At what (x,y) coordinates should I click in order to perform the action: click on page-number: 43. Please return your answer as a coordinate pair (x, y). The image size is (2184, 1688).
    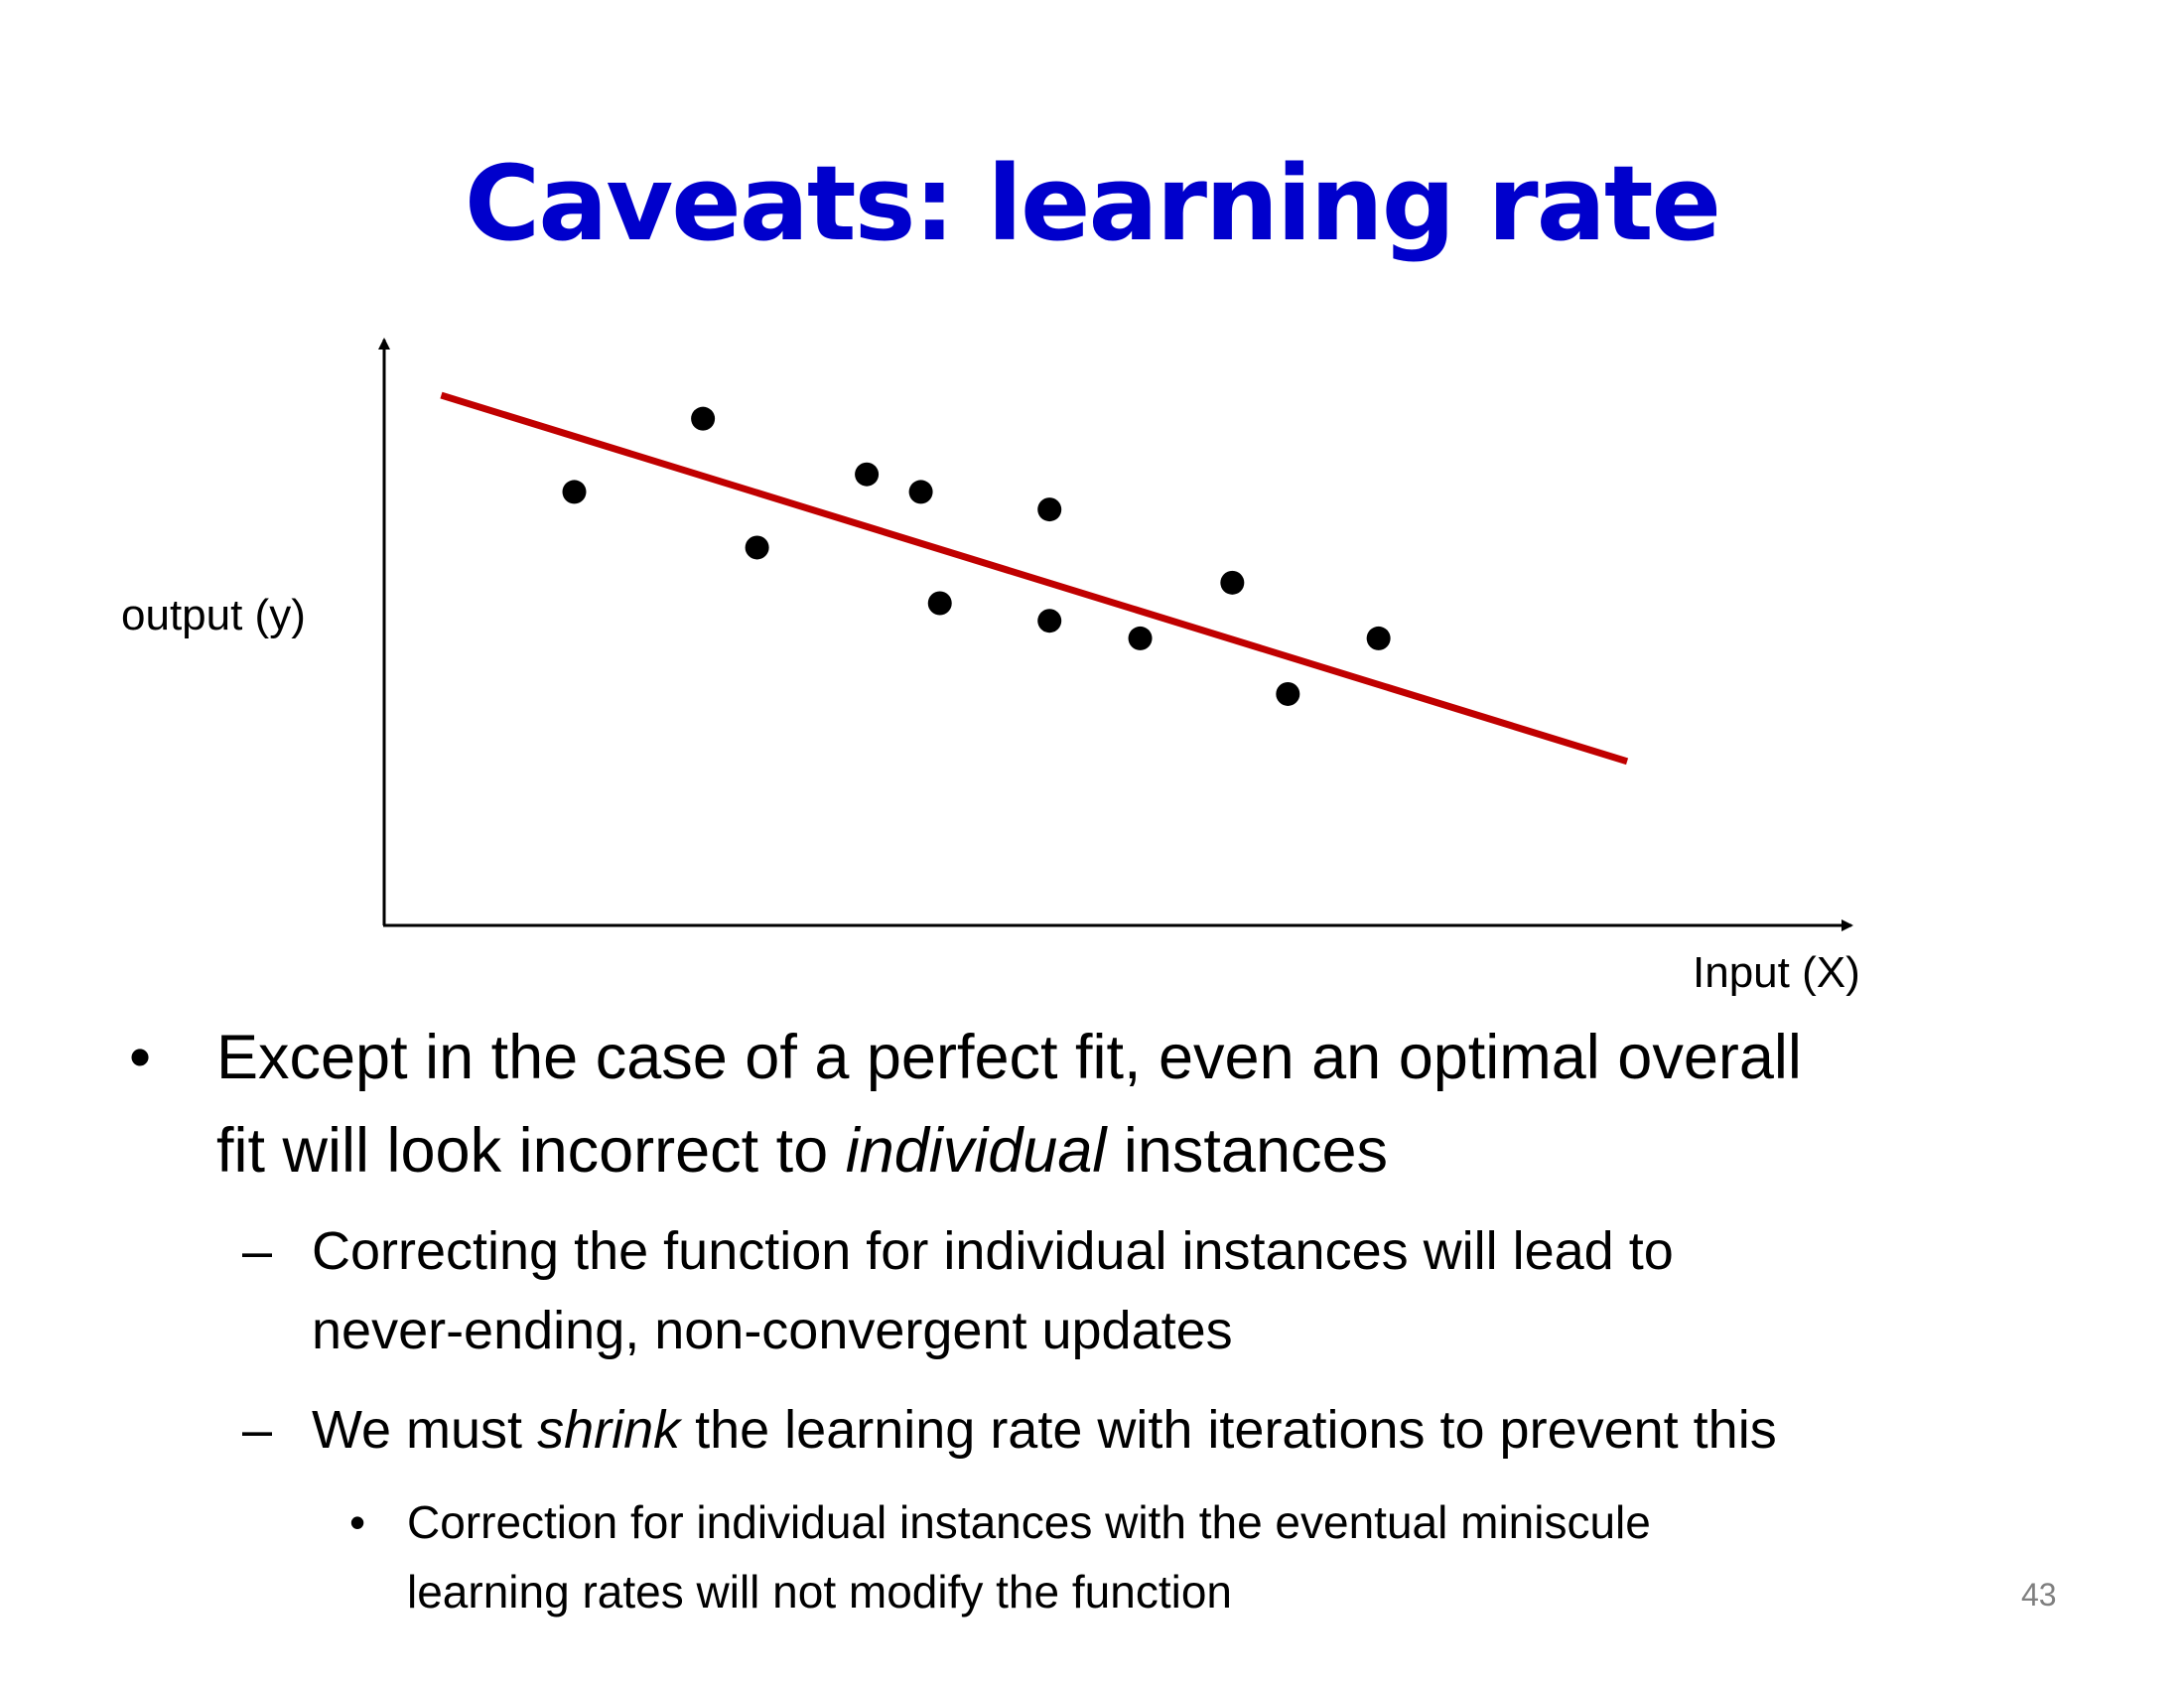
    Looking at the image, I should click on (2039, 1595).